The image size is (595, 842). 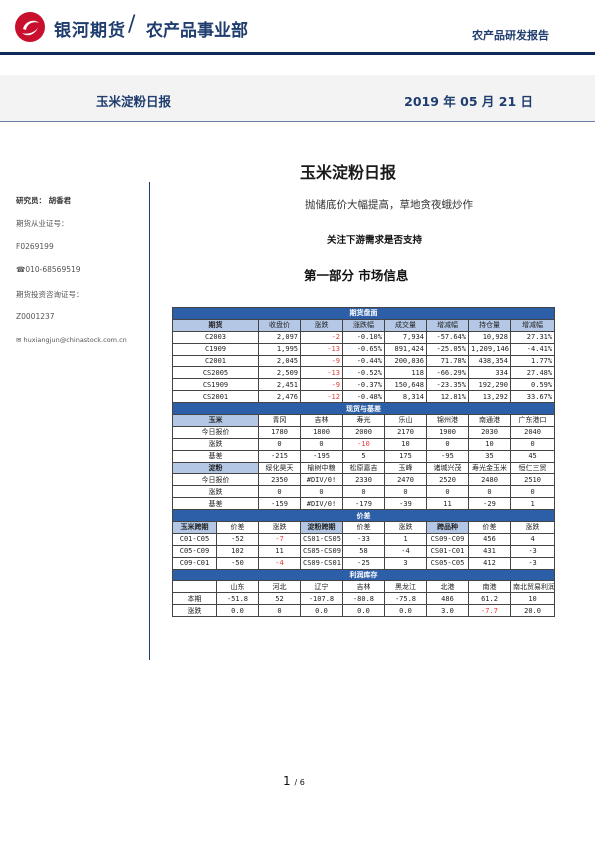 What do you see at coordinates (215, 480) in the screenshot?
I see `starch-cell: 今日报价` at bounding box center [215, 480].